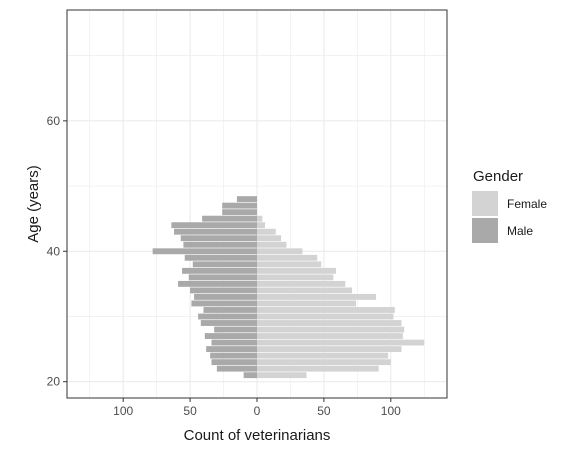 The height and width of the screenshot is (454, 564). What do you see at coordinates (54, 382) in the screenshot?
I see `y-tick-label: 20` at bounding box center [54, 382].